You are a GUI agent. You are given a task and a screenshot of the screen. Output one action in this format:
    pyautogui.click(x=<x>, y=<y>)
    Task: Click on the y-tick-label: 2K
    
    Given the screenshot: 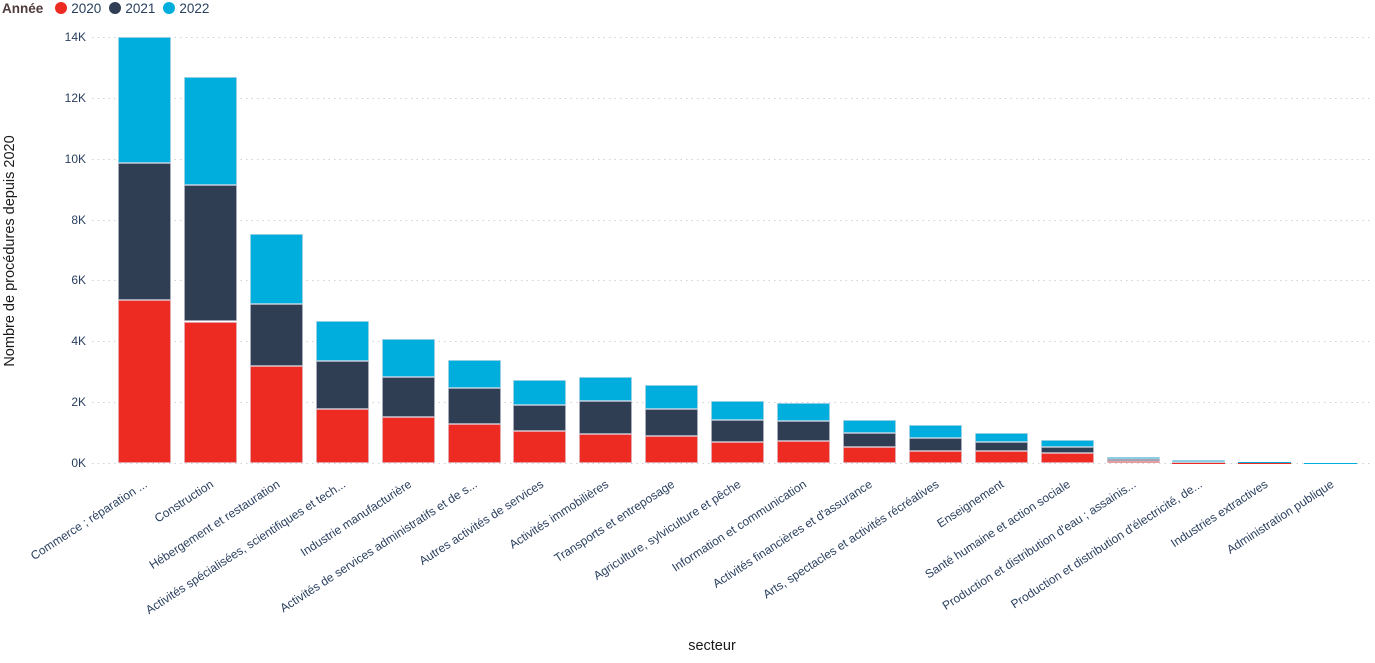 What is the action you would take?
    pyautogui.click(x=78, y=402)
    